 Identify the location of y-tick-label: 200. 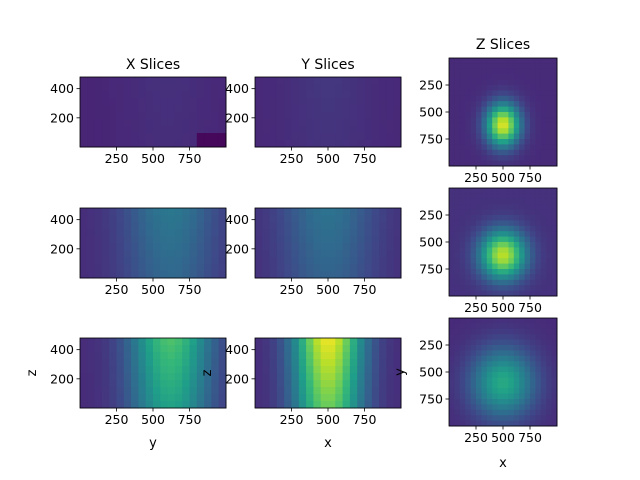
(62, 117).